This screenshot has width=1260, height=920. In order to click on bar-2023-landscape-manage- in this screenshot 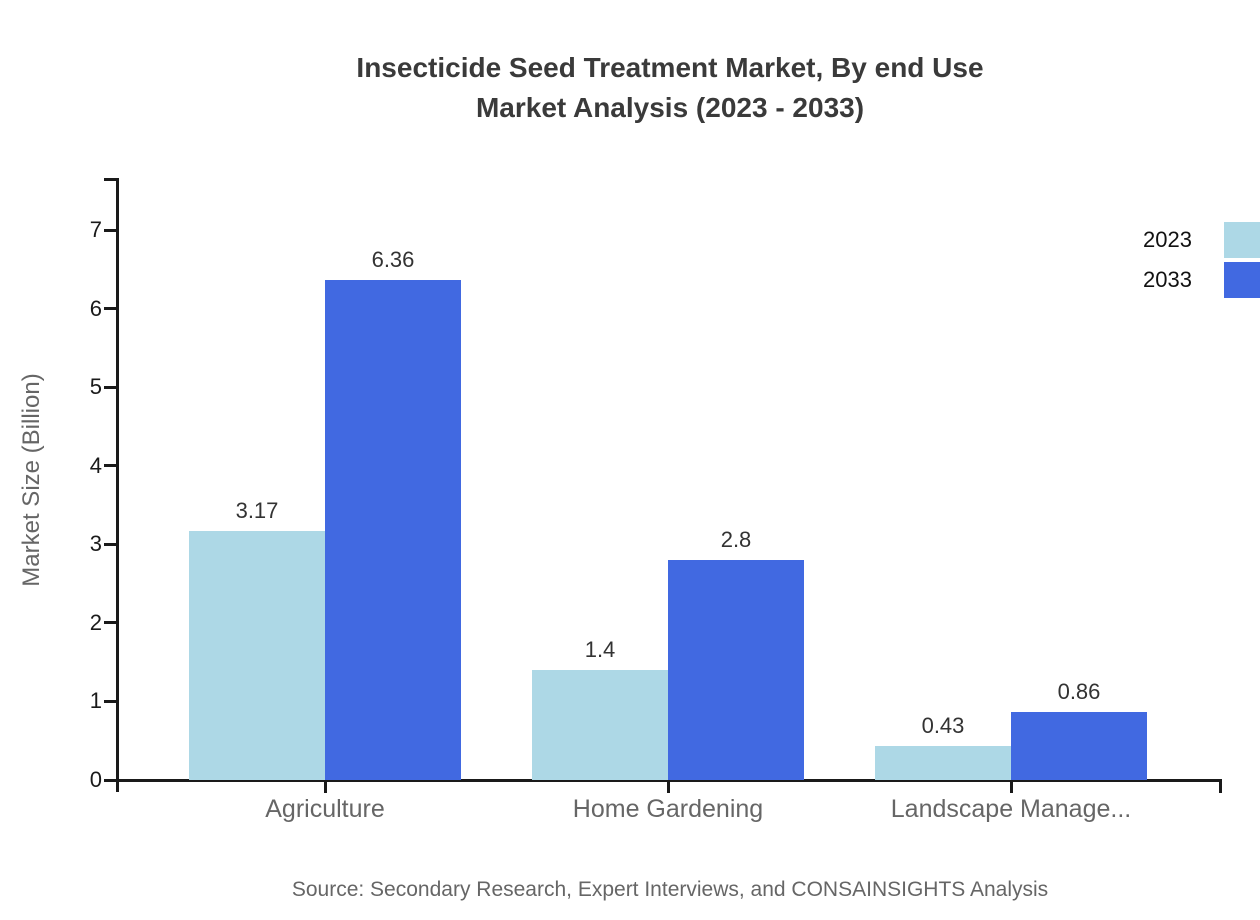, I will do `click(943, 763)`.